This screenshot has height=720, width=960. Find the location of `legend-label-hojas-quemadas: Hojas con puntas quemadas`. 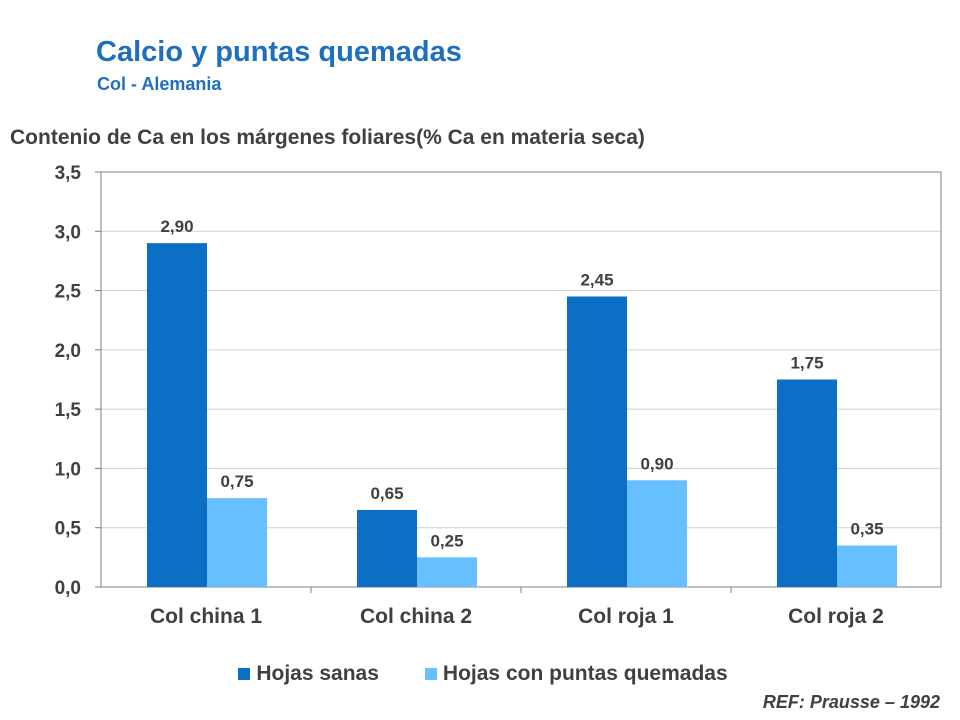

legend-label-hojas-quemadas: Hojas con puntas quemadas is located at coordinates (585, 673).